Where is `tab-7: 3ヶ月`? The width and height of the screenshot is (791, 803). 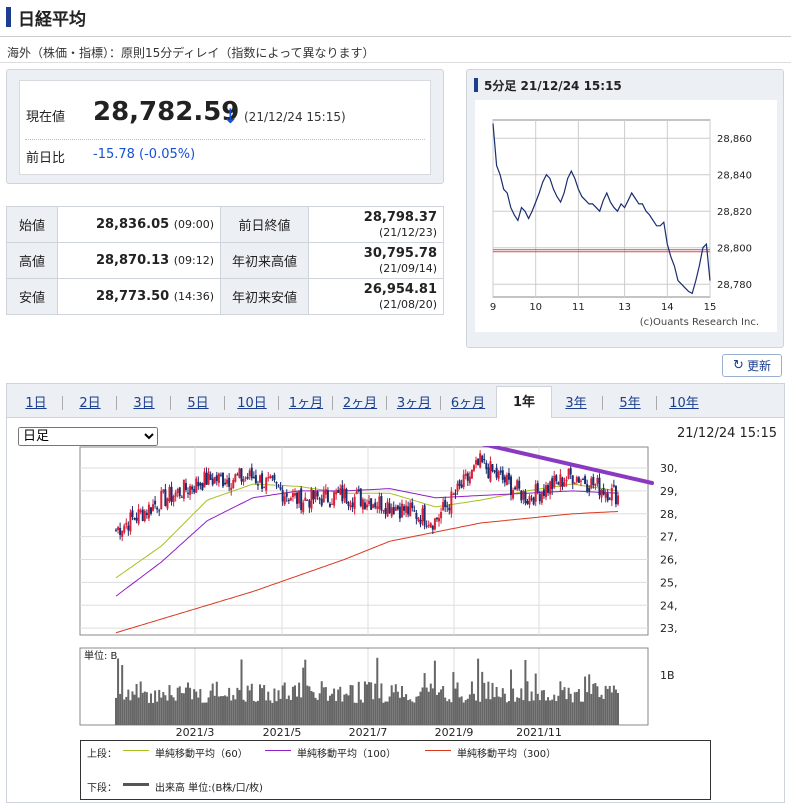 tab-7: 3ヶ月 is located at coordinates (414, 403).